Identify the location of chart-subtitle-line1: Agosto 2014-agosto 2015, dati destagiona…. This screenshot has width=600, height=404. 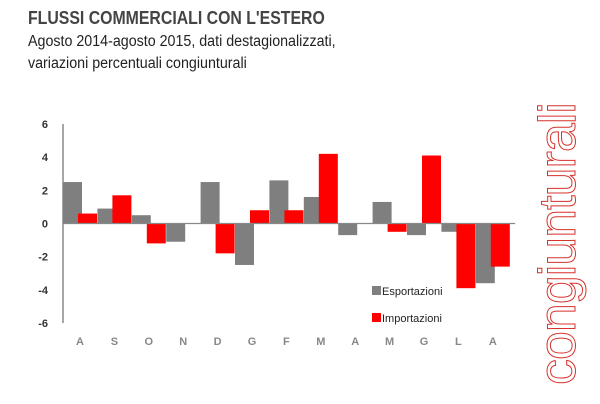
(182, 41).